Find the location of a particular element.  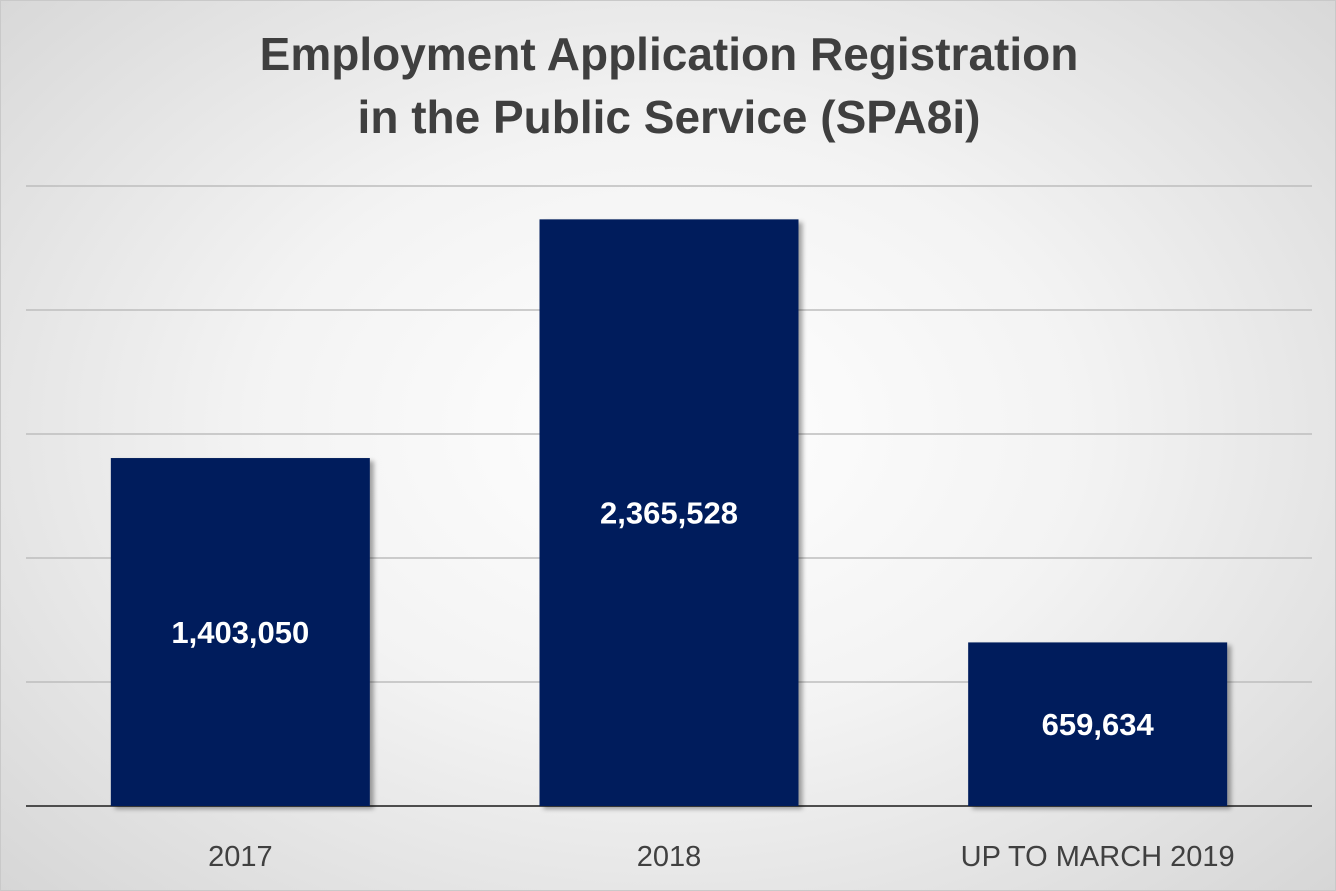

category-label-2: 2018 is located at coordinates (669, 857).